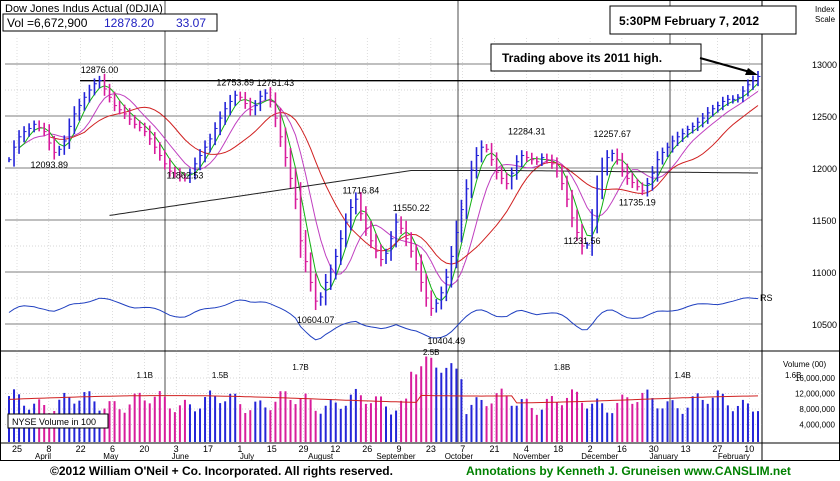  Describe the element at coordinates (717, 449) in the screenshot. I see `day-tick-label: 27` at that location.